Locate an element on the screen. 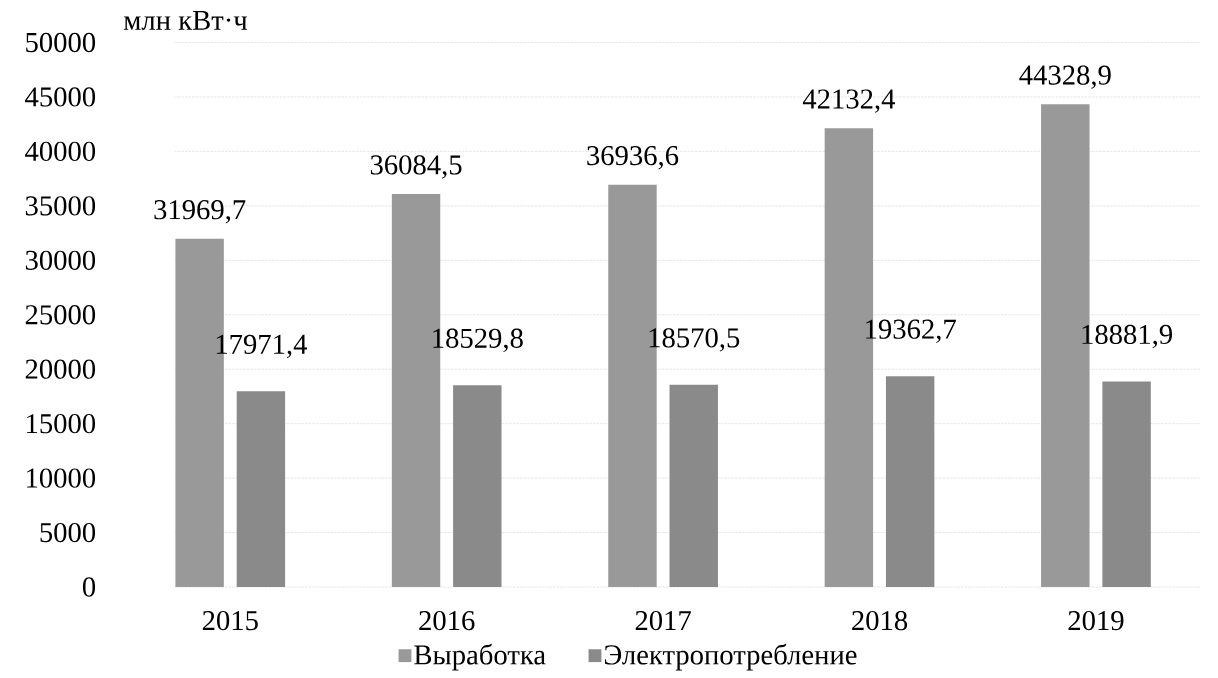 The height and width of the screenshot is (678, 1218). y-tick-label: 5000 is located at coordinates (68, 532).